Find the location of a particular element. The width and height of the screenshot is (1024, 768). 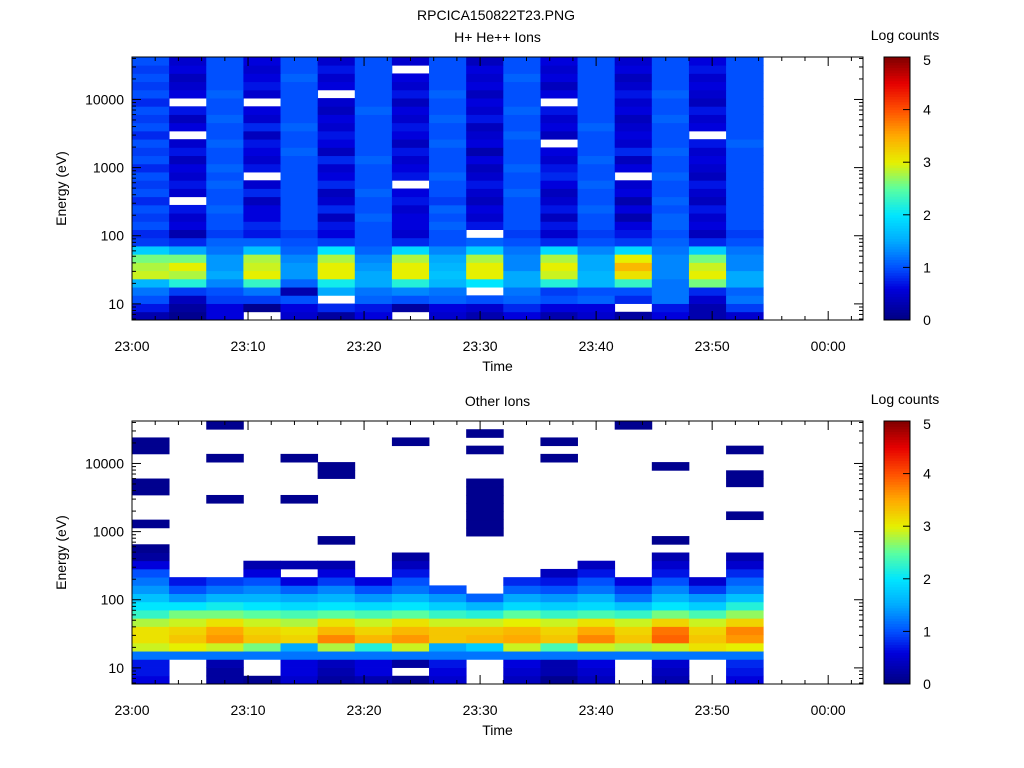

y-tick-label: 100 is located at coordinates (113, 600).